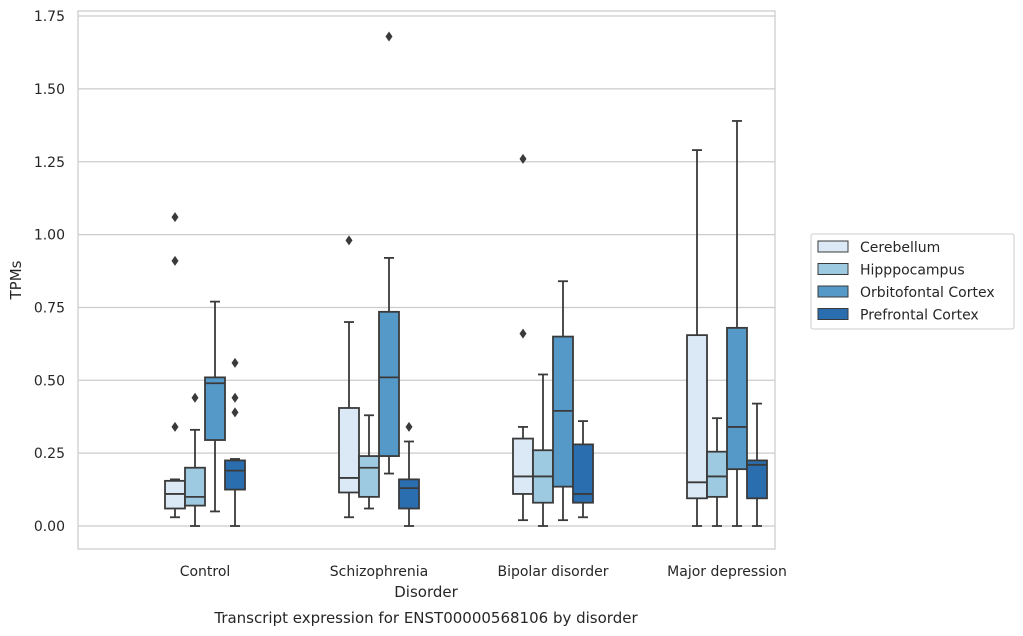 The width and height of the screenshot is (1023, 636). I want to click on legend-label: Prefrontal Cortex, so click(919, 316).